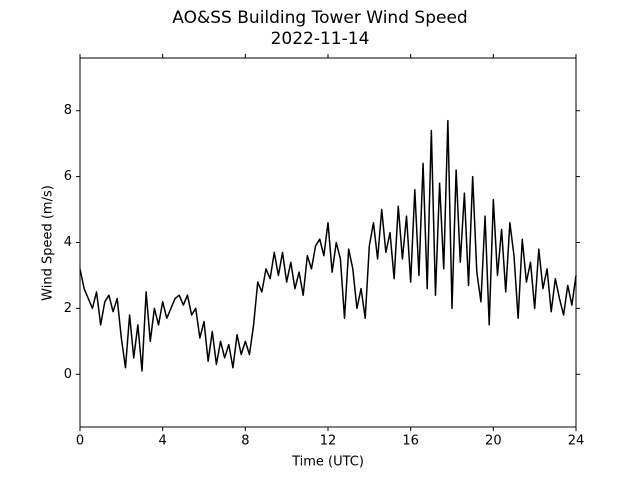 This screenshot has width=640, height=480. I want to click on y-tick-label: 8, so click(68, 110).